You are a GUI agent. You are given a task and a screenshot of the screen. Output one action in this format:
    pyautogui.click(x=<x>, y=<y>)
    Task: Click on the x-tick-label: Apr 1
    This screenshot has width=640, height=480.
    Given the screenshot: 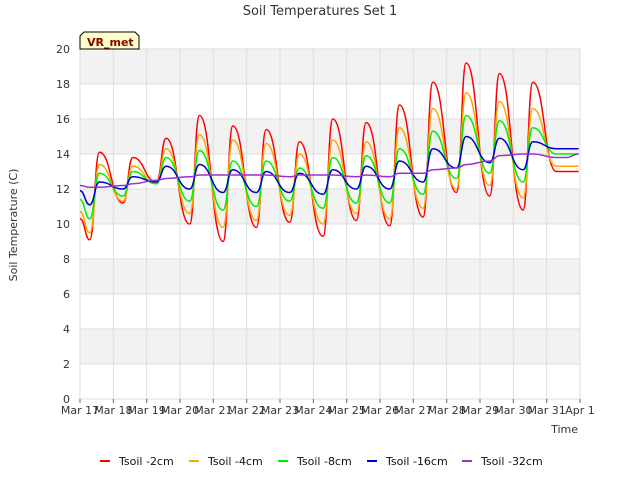 What is the action you would take?
    pyautogui.click(x=580, y=410)
    